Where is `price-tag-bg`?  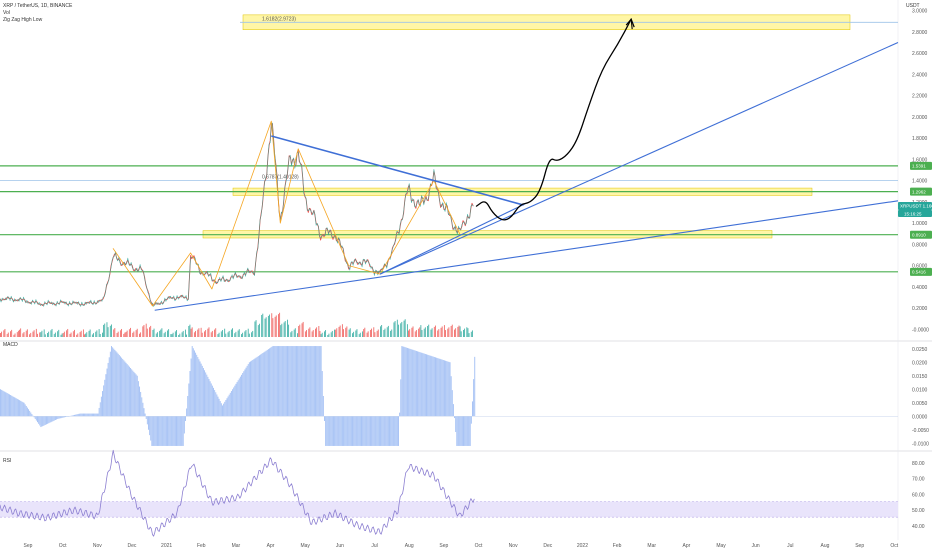
price-tag-bg is located at coordinates (921, 234).